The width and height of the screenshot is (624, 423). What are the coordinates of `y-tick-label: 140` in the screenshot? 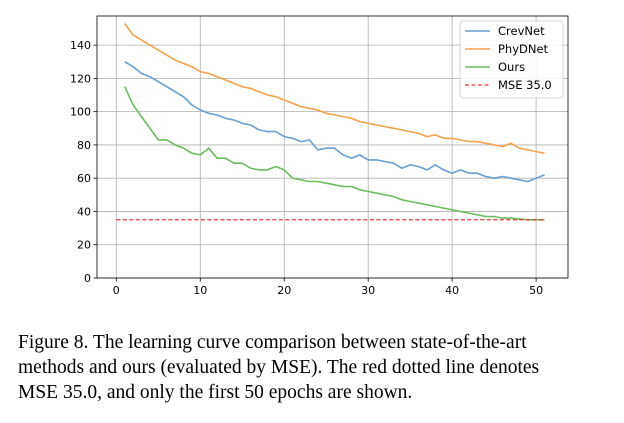 It's located at (80, 45).